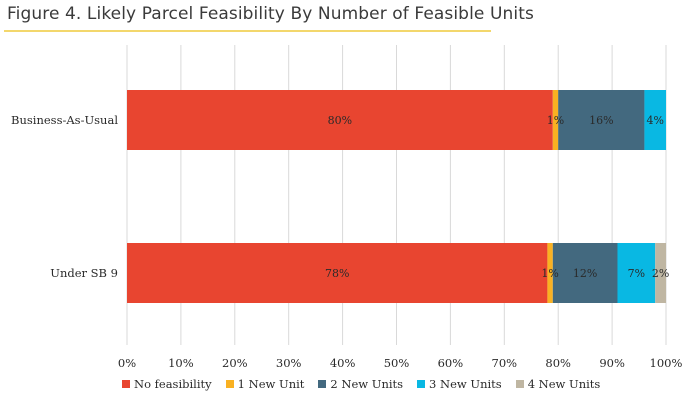 This screenshot has height=401, width=693. What do you see at coordinates (289, 363) in the screenshot?
I see `x-tick-label: 30%` at bounding box center [289, 363].